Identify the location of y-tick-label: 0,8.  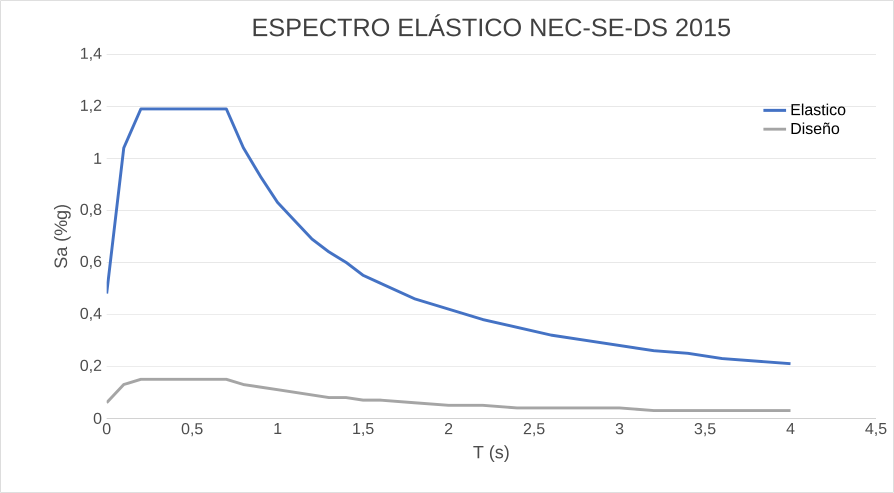
(91, 210).